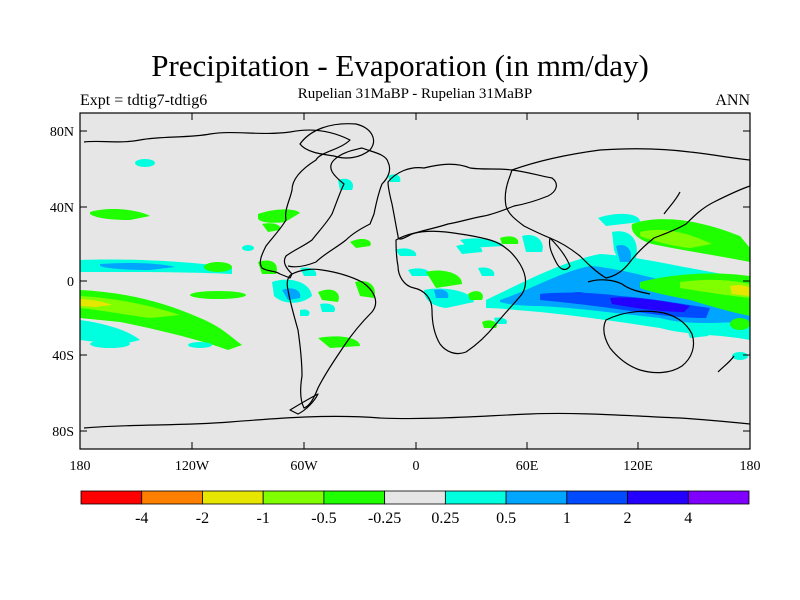 The height and width of the screenshot is (600, 800). I want to click on patch-npac-green, so click(120, 214).